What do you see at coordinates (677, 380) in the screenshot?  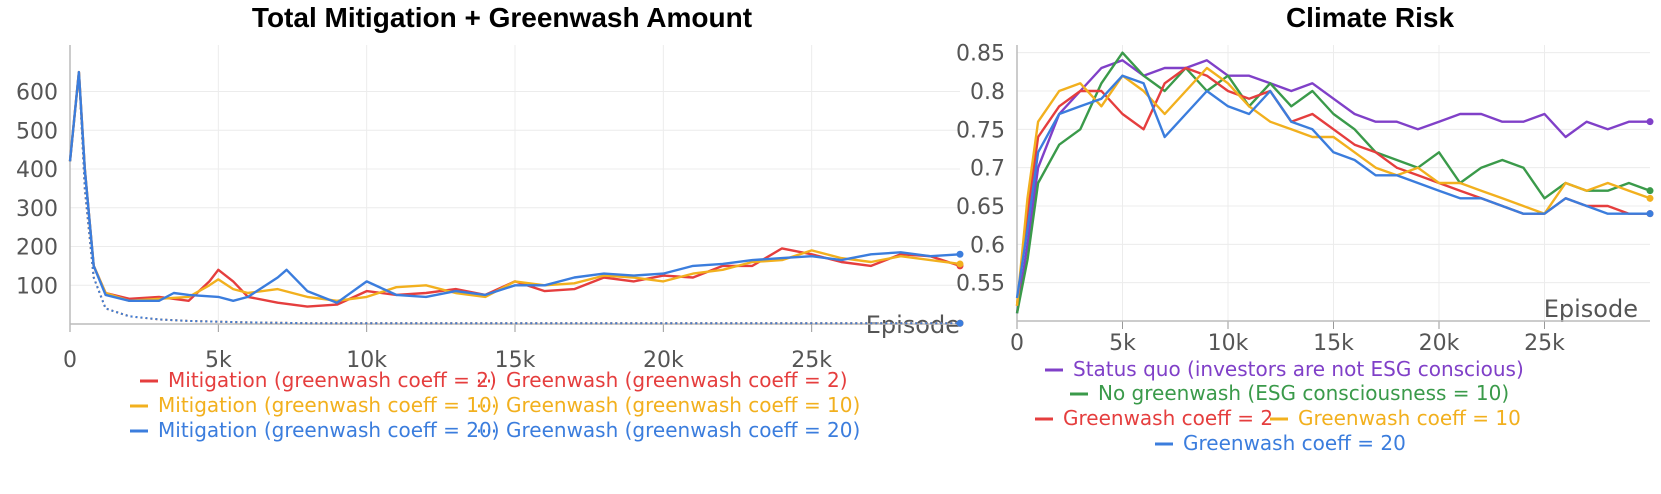 I see `legend-label: Greenwash (greenwash coeff = 2)` at bounding box center [677, 380].